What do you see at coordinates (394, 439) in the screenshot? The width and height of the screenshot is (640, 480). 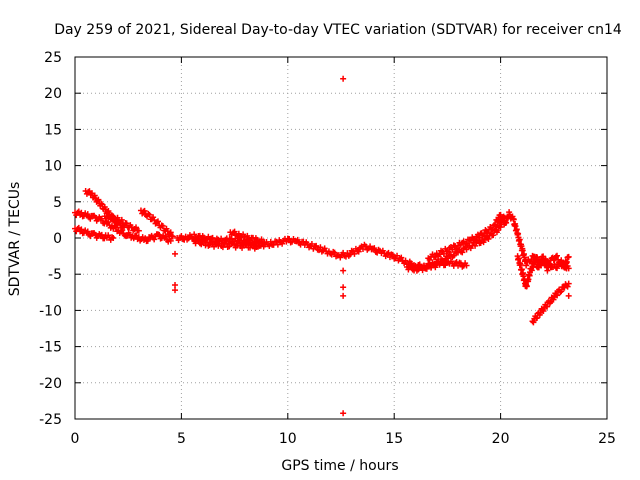 I see `x-tick-label: 15` at bounding box center [394, 439].